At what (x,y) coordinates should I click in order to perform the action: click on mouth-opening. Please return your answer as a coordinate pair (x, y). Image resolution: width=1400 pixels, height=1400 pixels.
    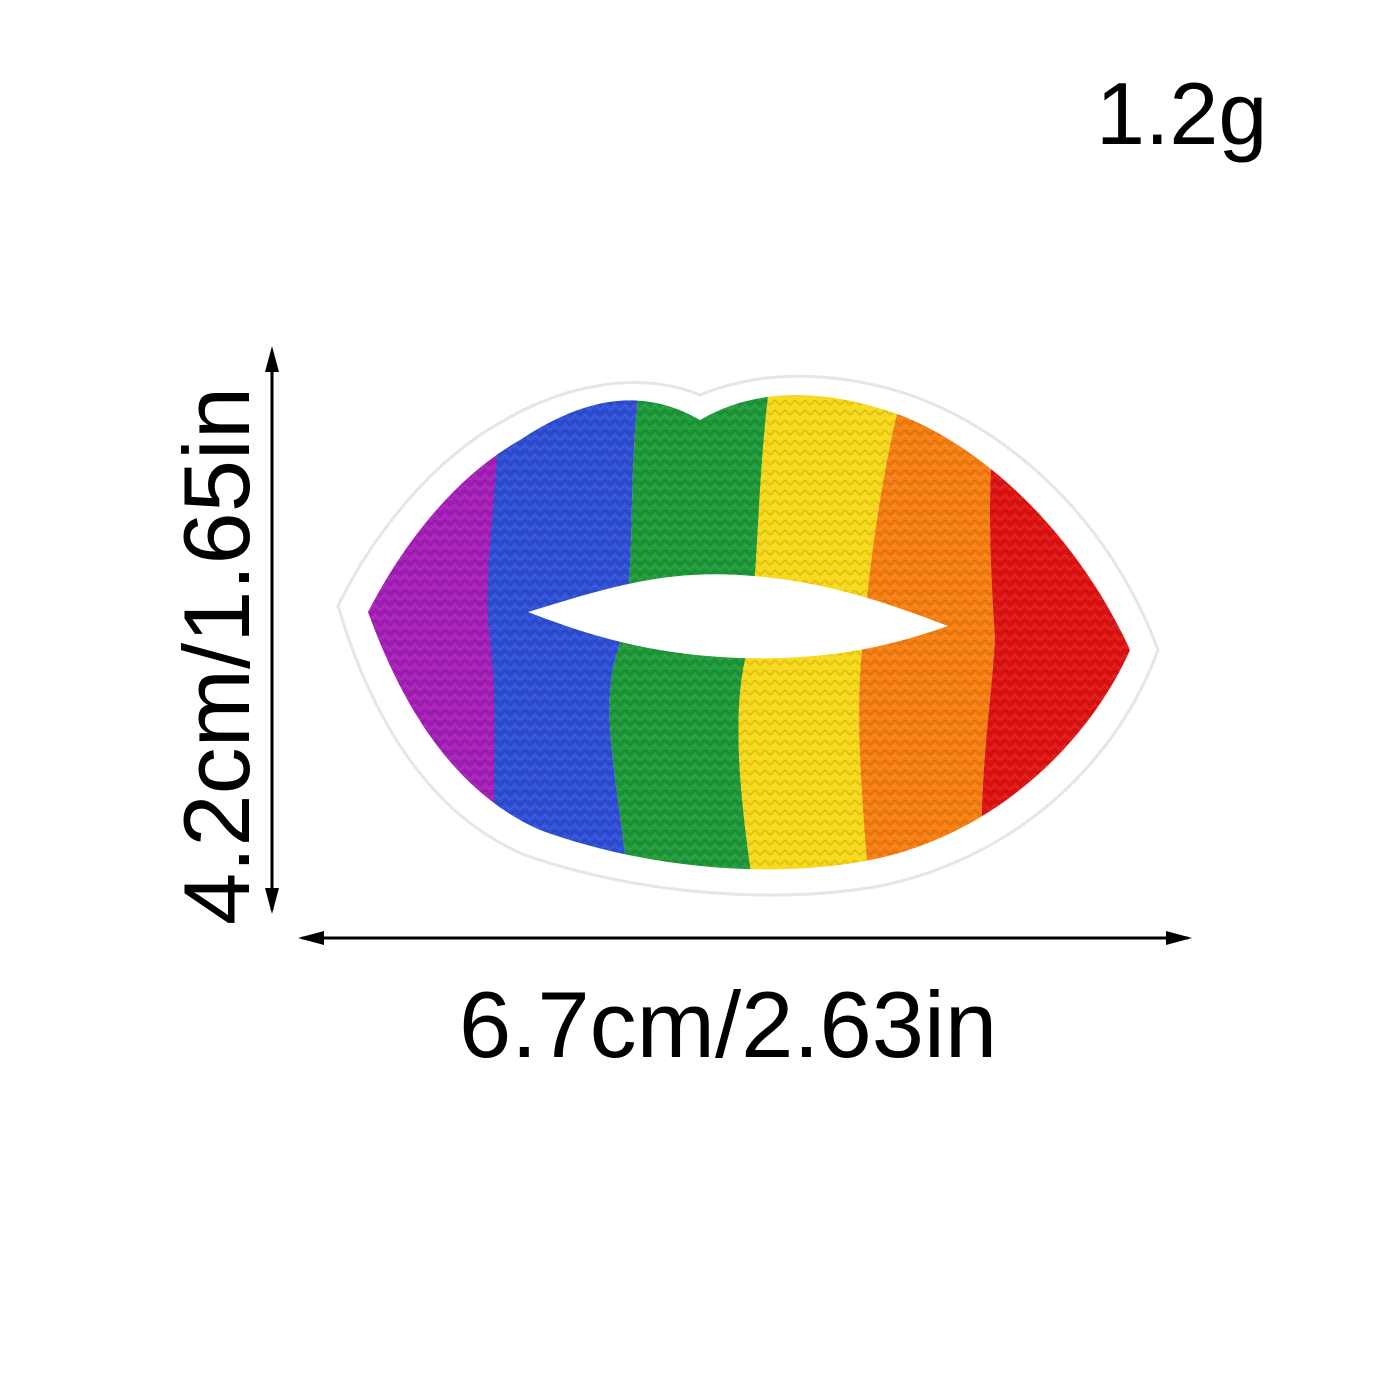
    Looking at the image, I should click on (738, 616).